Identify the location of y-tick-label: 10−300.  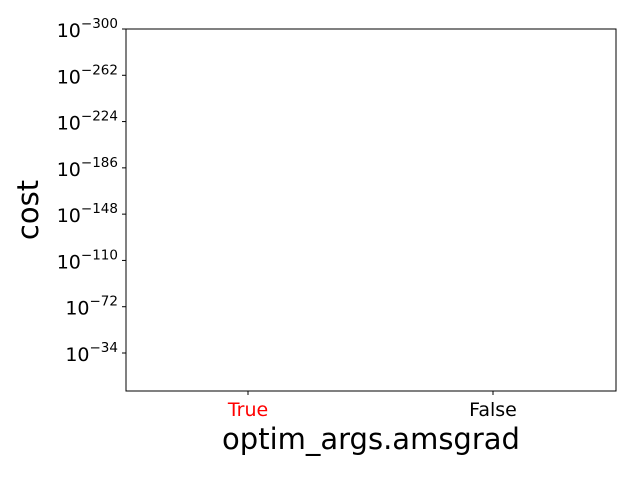
(87, 29).